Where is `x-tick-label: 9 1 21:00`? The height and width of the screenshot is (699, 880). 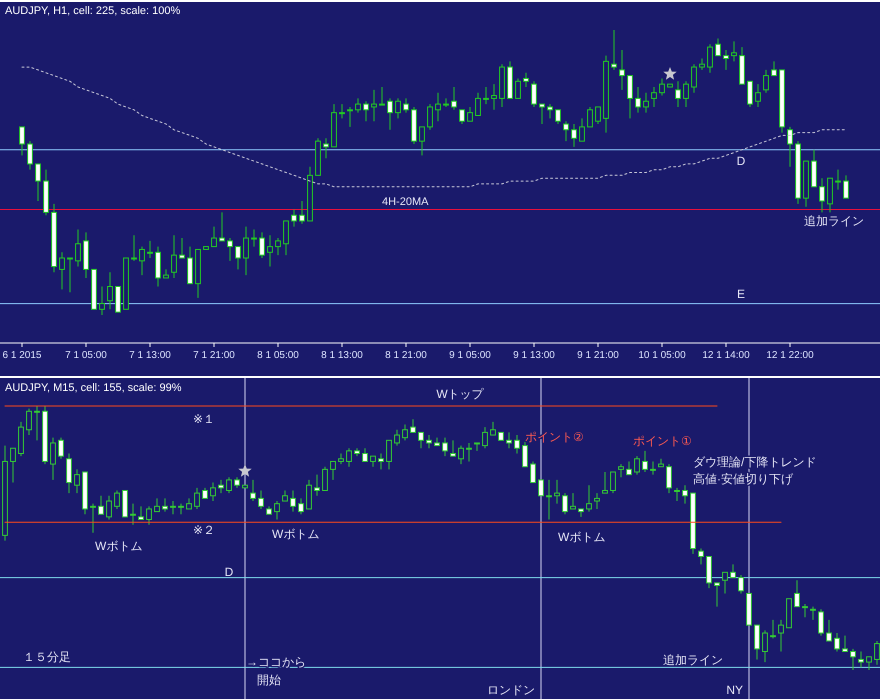
x-tick-label: 9 1 21:00 is located at coordinates (598, 355).